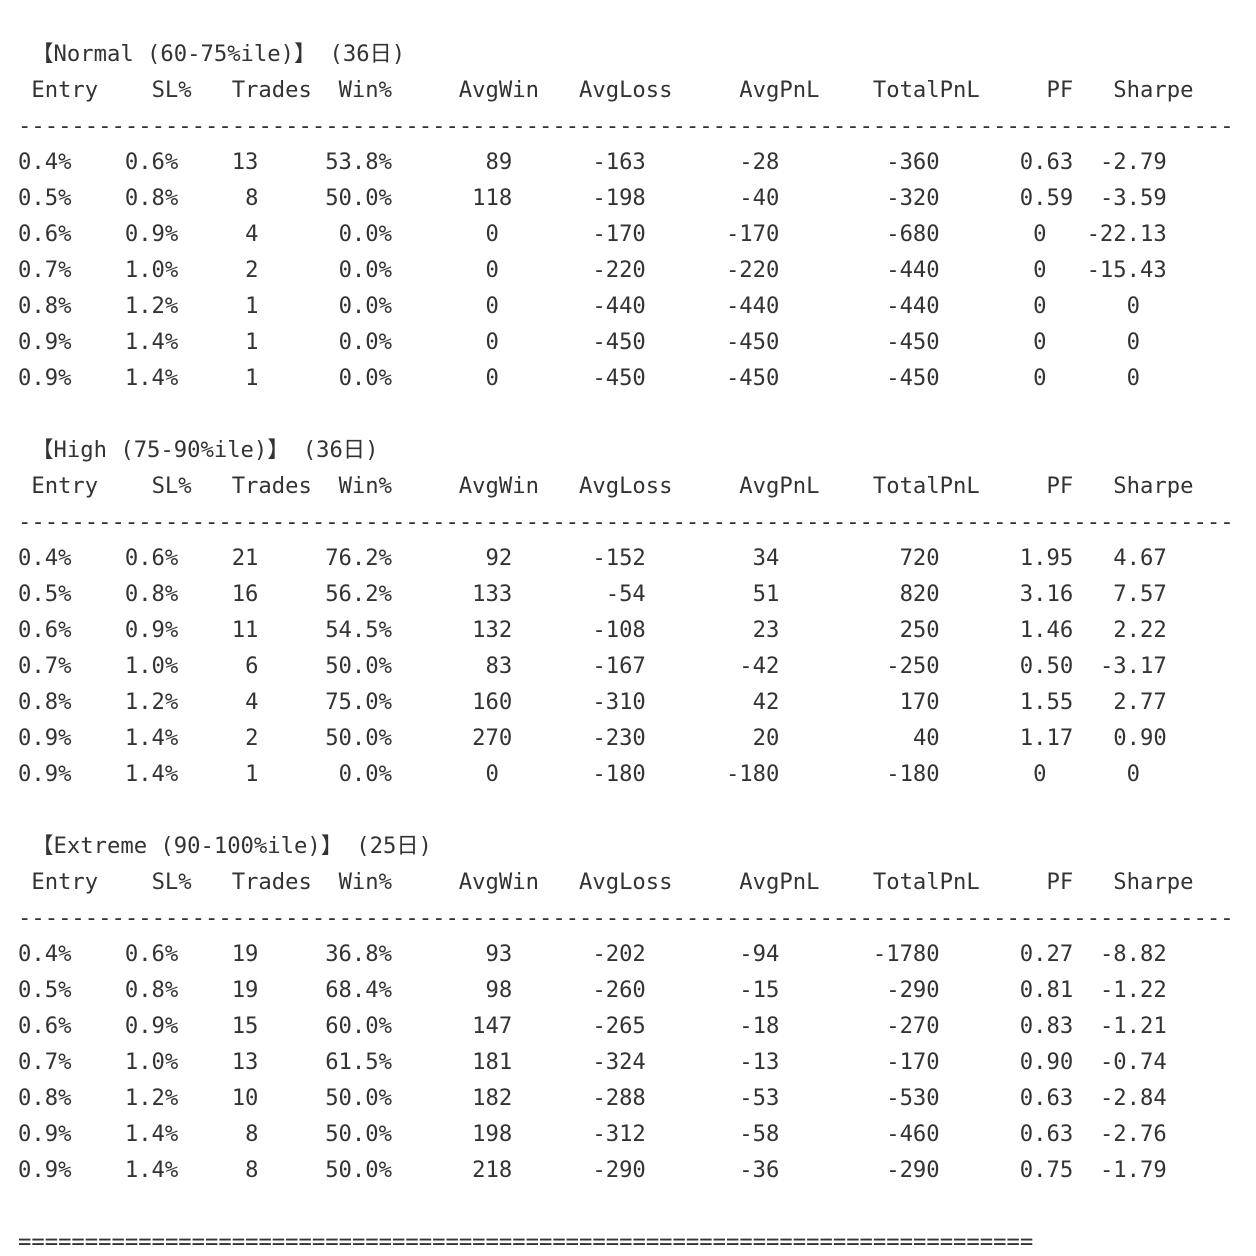 This screenshot has height=1256, width=1256. What do you see at coordinates (759, 162) in the screenshot?
I see `cell-avgpnl: -28` at bounding box center [759, 162].